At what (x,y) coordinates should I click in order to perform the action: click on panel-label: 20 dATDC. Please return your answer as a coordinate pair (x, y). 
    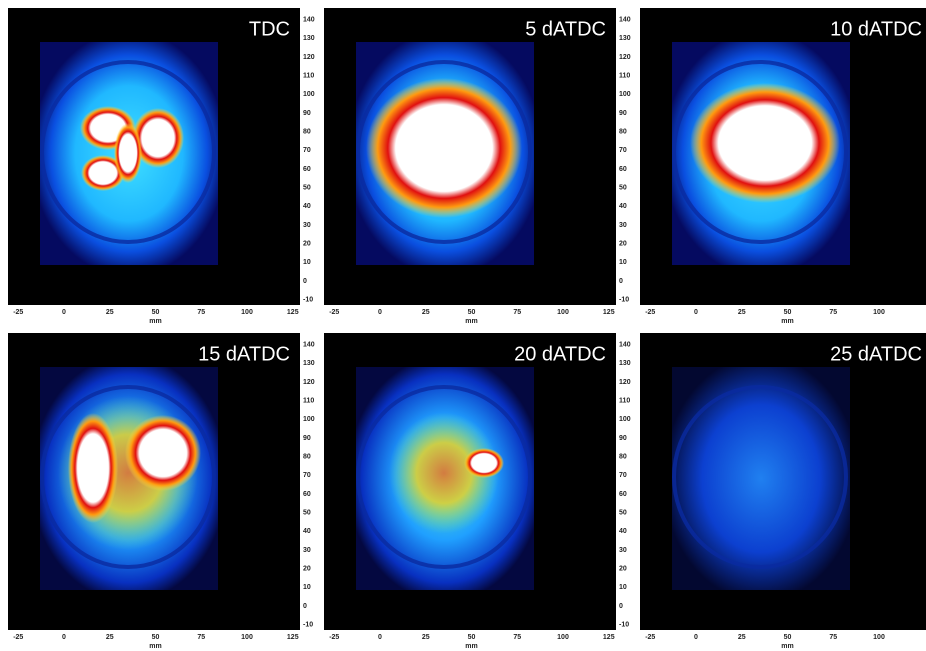
    Looking at the image, I should click on (560, 354).